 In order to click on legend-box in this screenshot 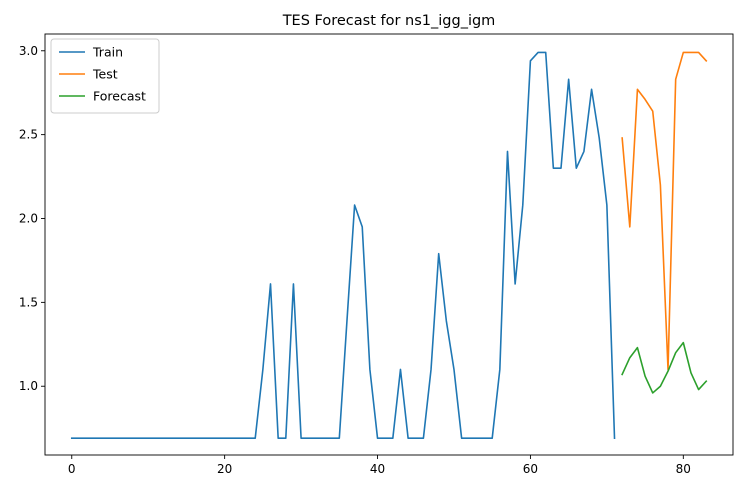, I will do `click(105, 76)`.